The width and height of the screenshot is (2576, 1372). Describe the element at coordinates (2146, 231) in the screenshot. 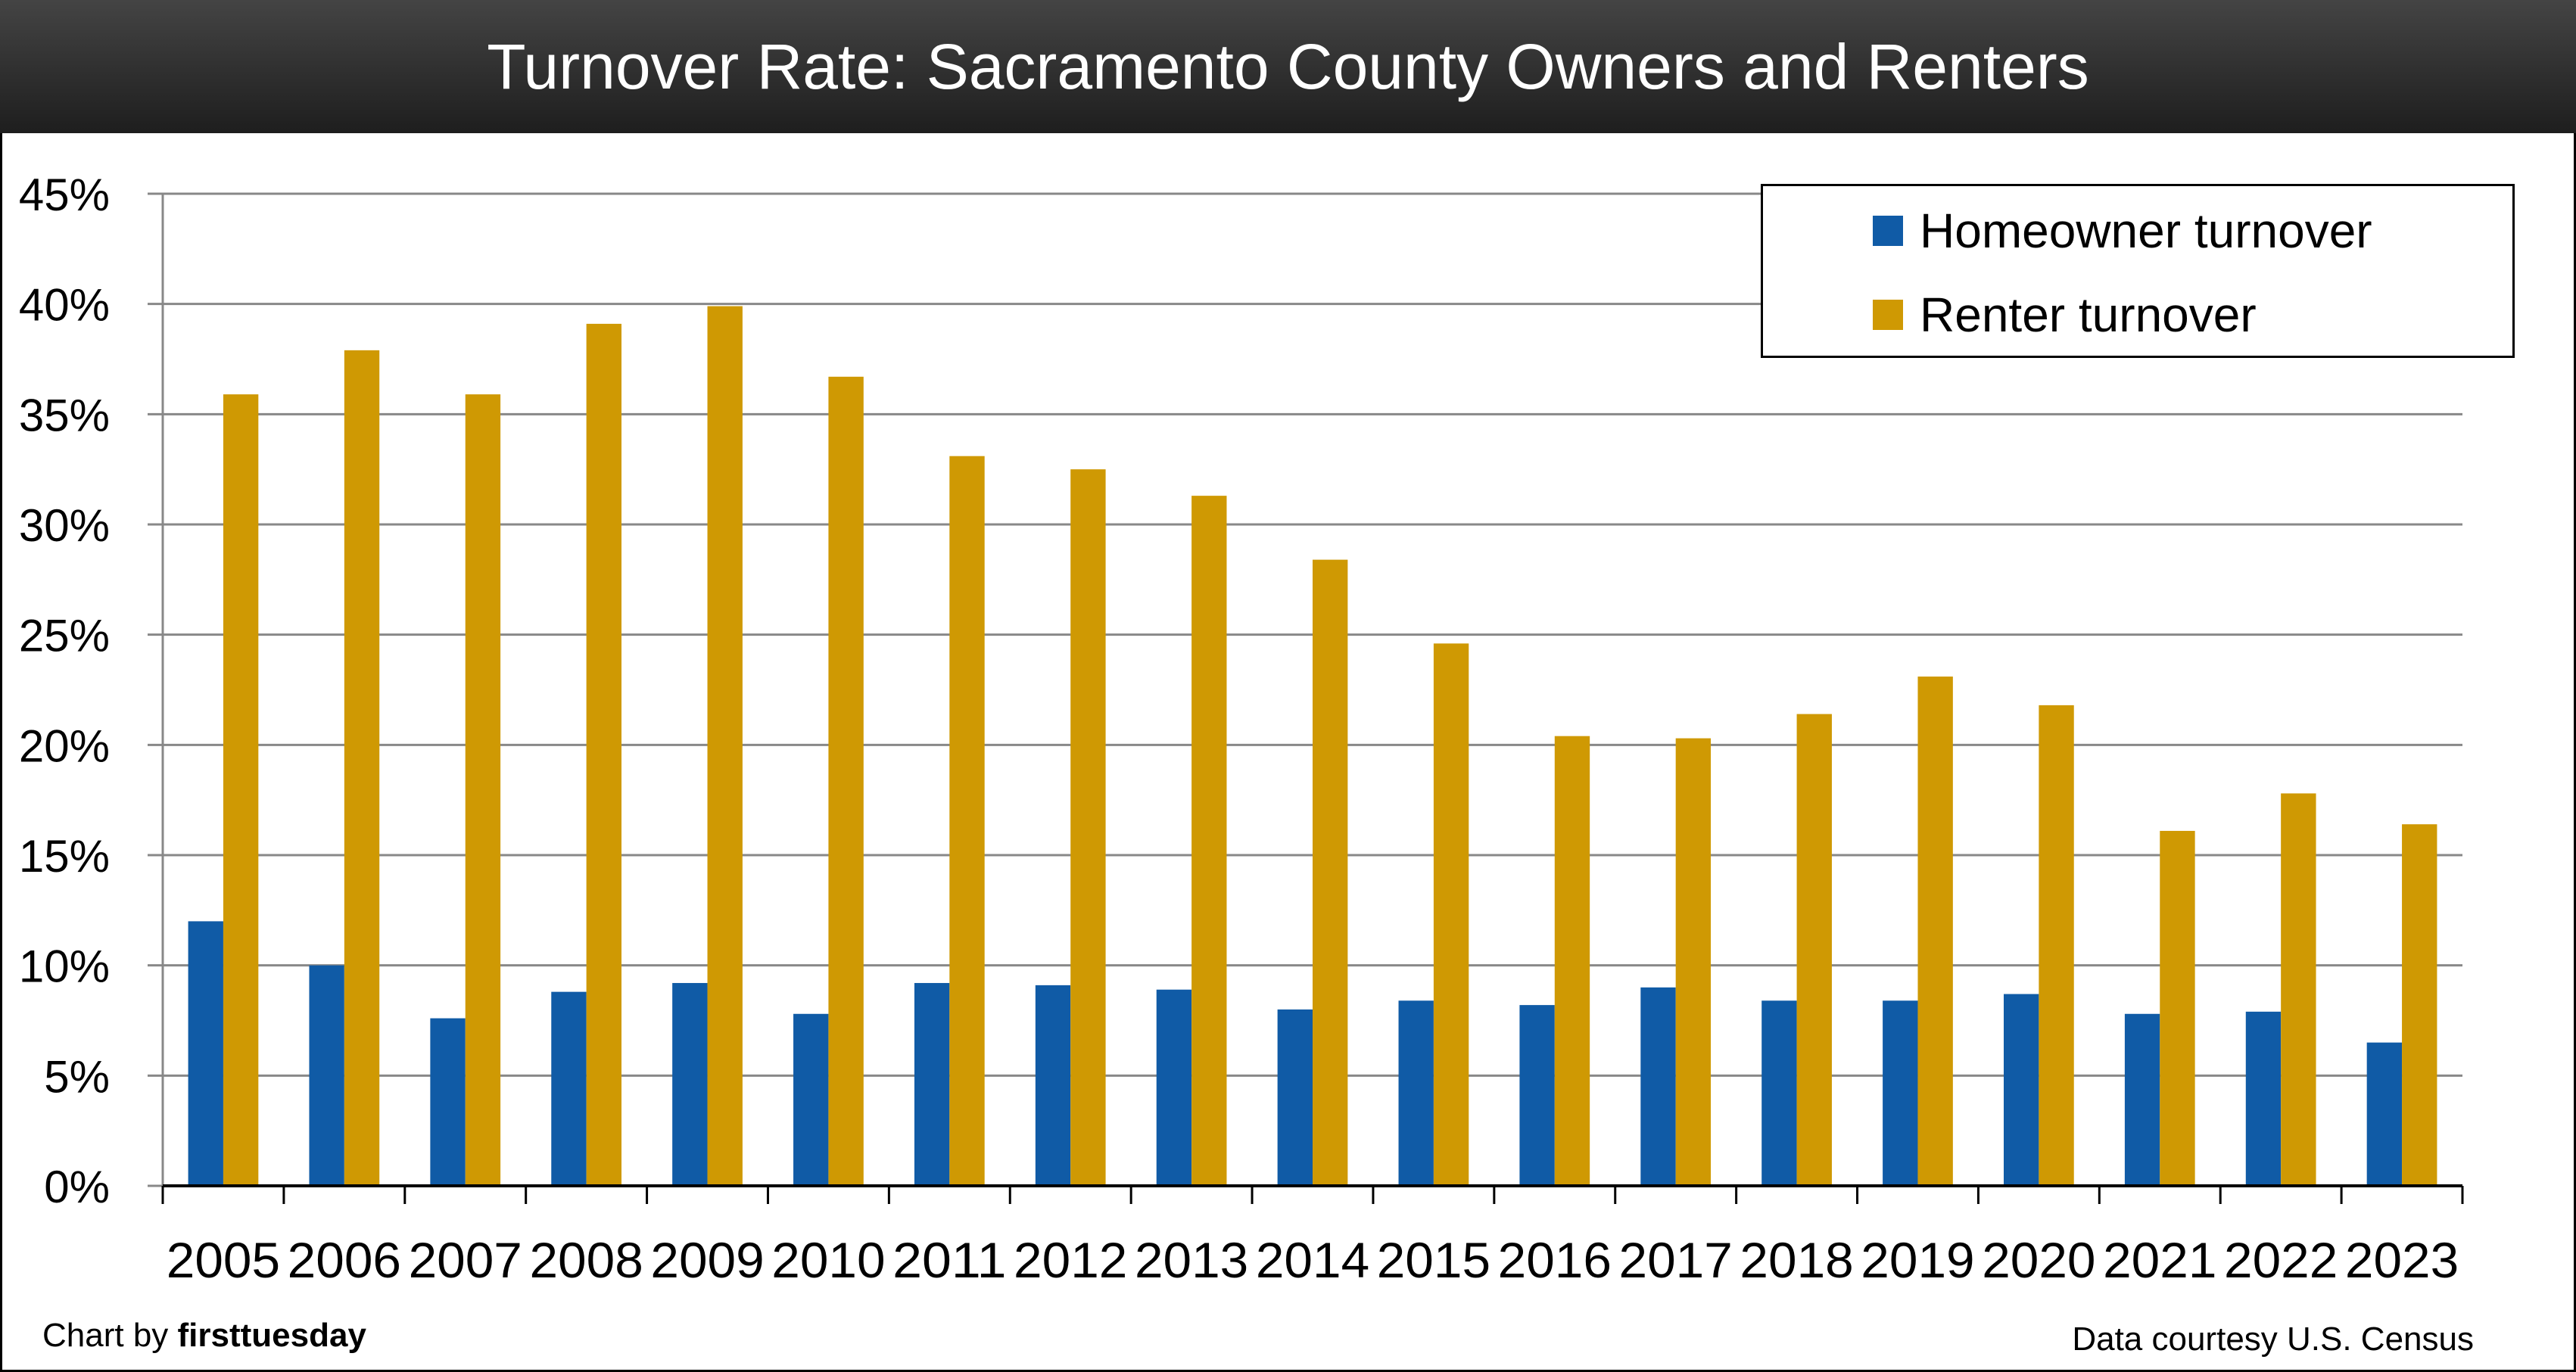

I see `legend-label-homeowner: Homeowner turnover` at that location.